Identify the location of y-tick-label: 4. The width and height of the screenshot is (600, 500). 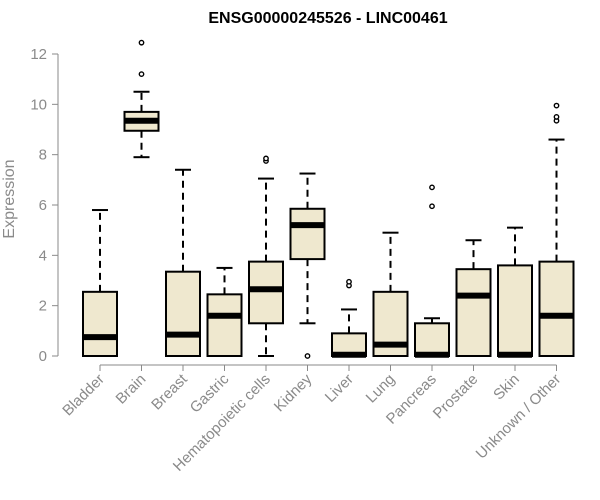
(43, 255).